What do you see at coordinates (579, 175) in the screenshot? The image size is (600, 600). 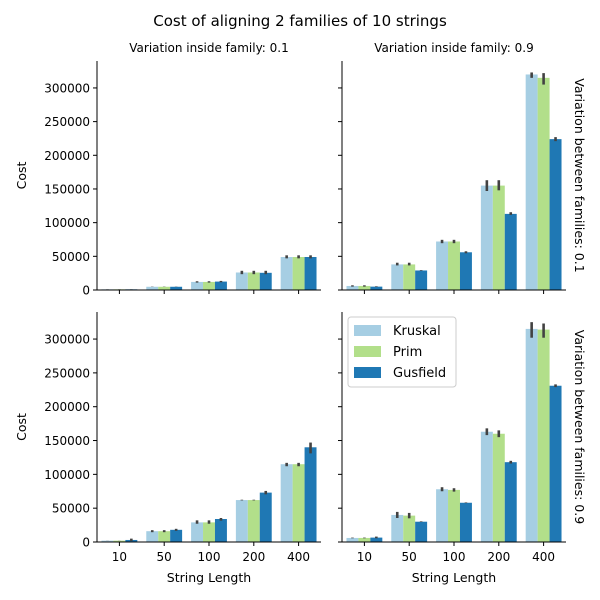 I see `row-title: Variation between families: 0.1` at bounding box center [579, 175].